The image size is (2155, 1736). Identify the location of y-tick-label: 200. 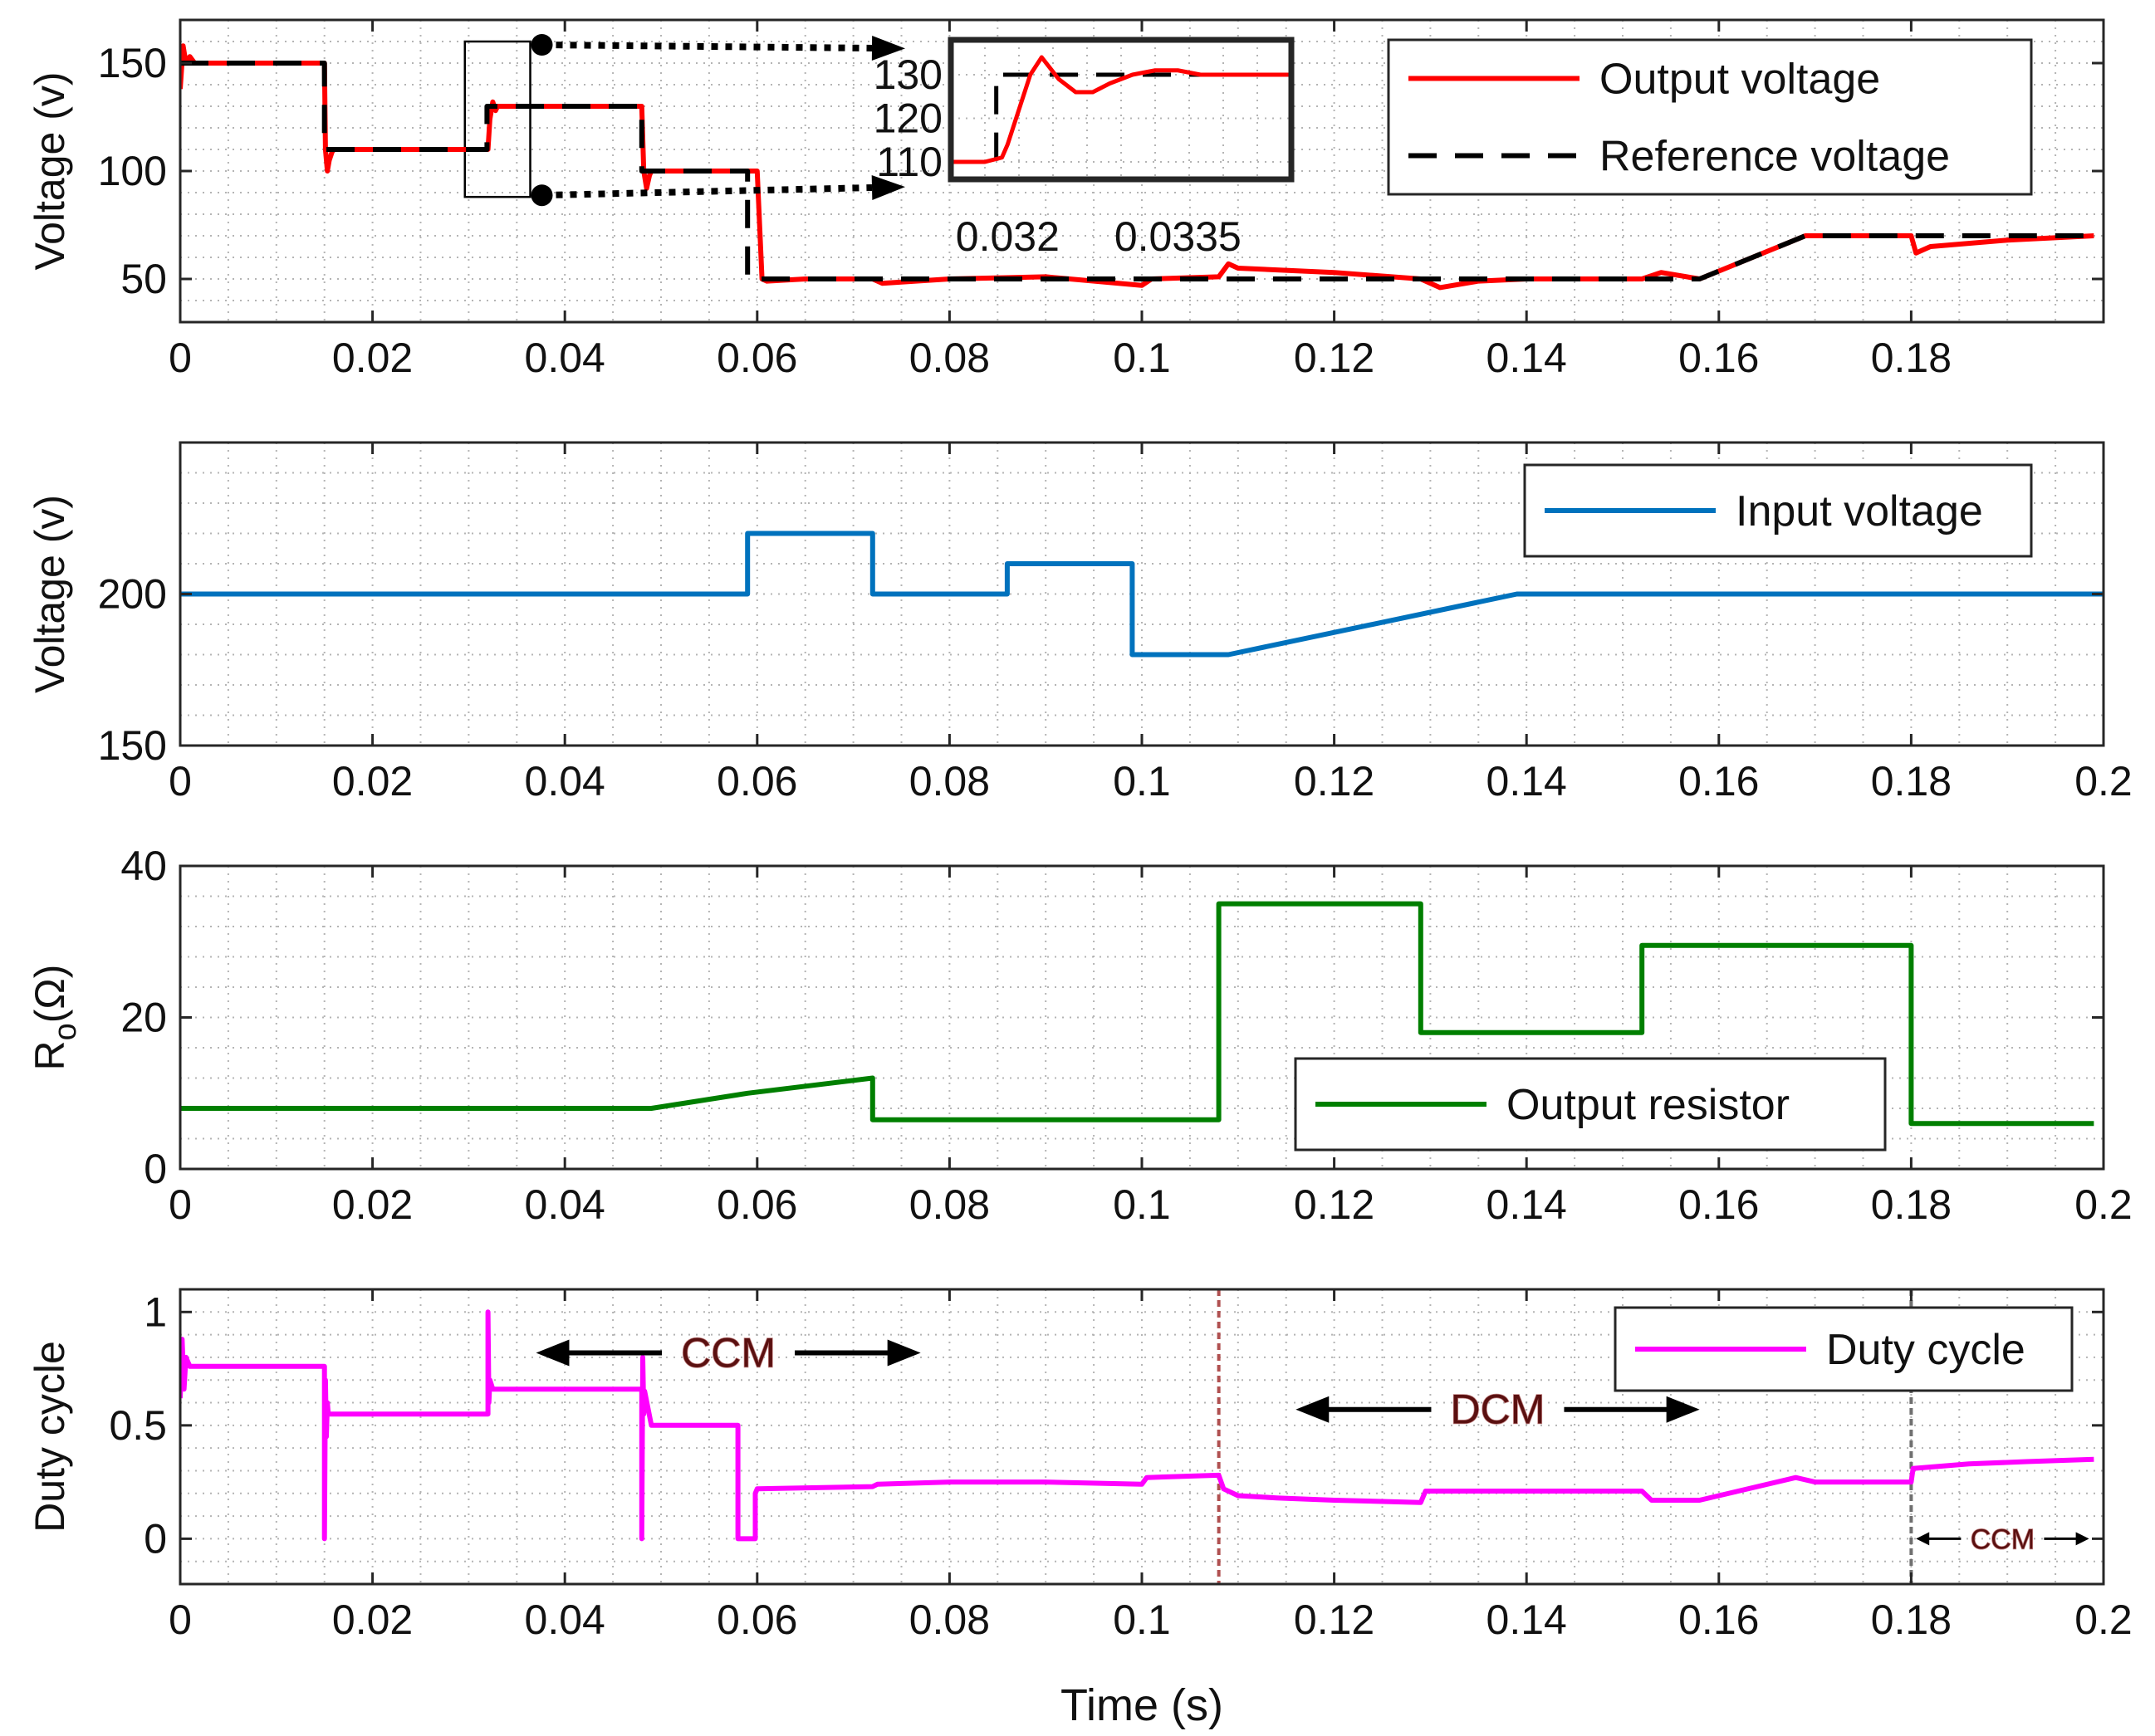
(133, 594).